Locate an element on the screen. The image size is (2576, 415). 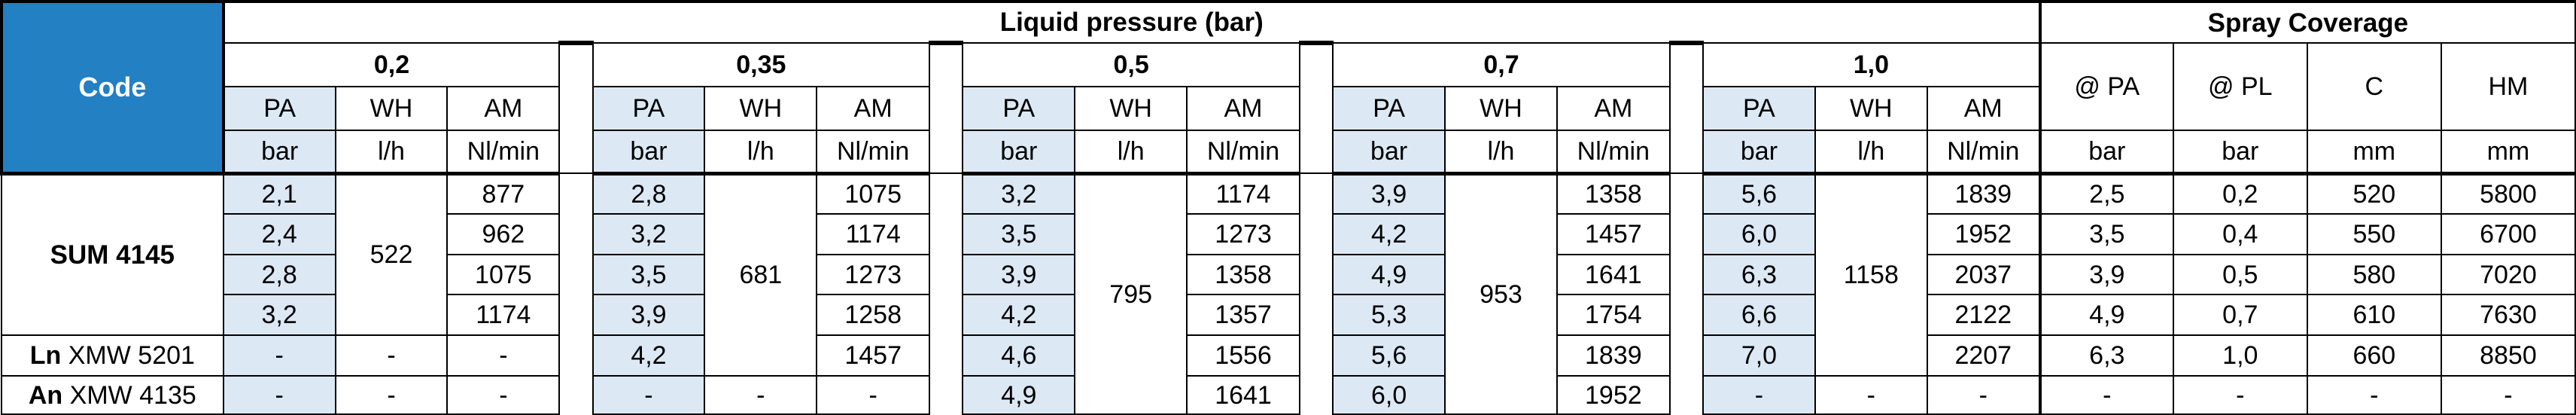
unit-1-1: l/h is located at coordinates (761, 152).